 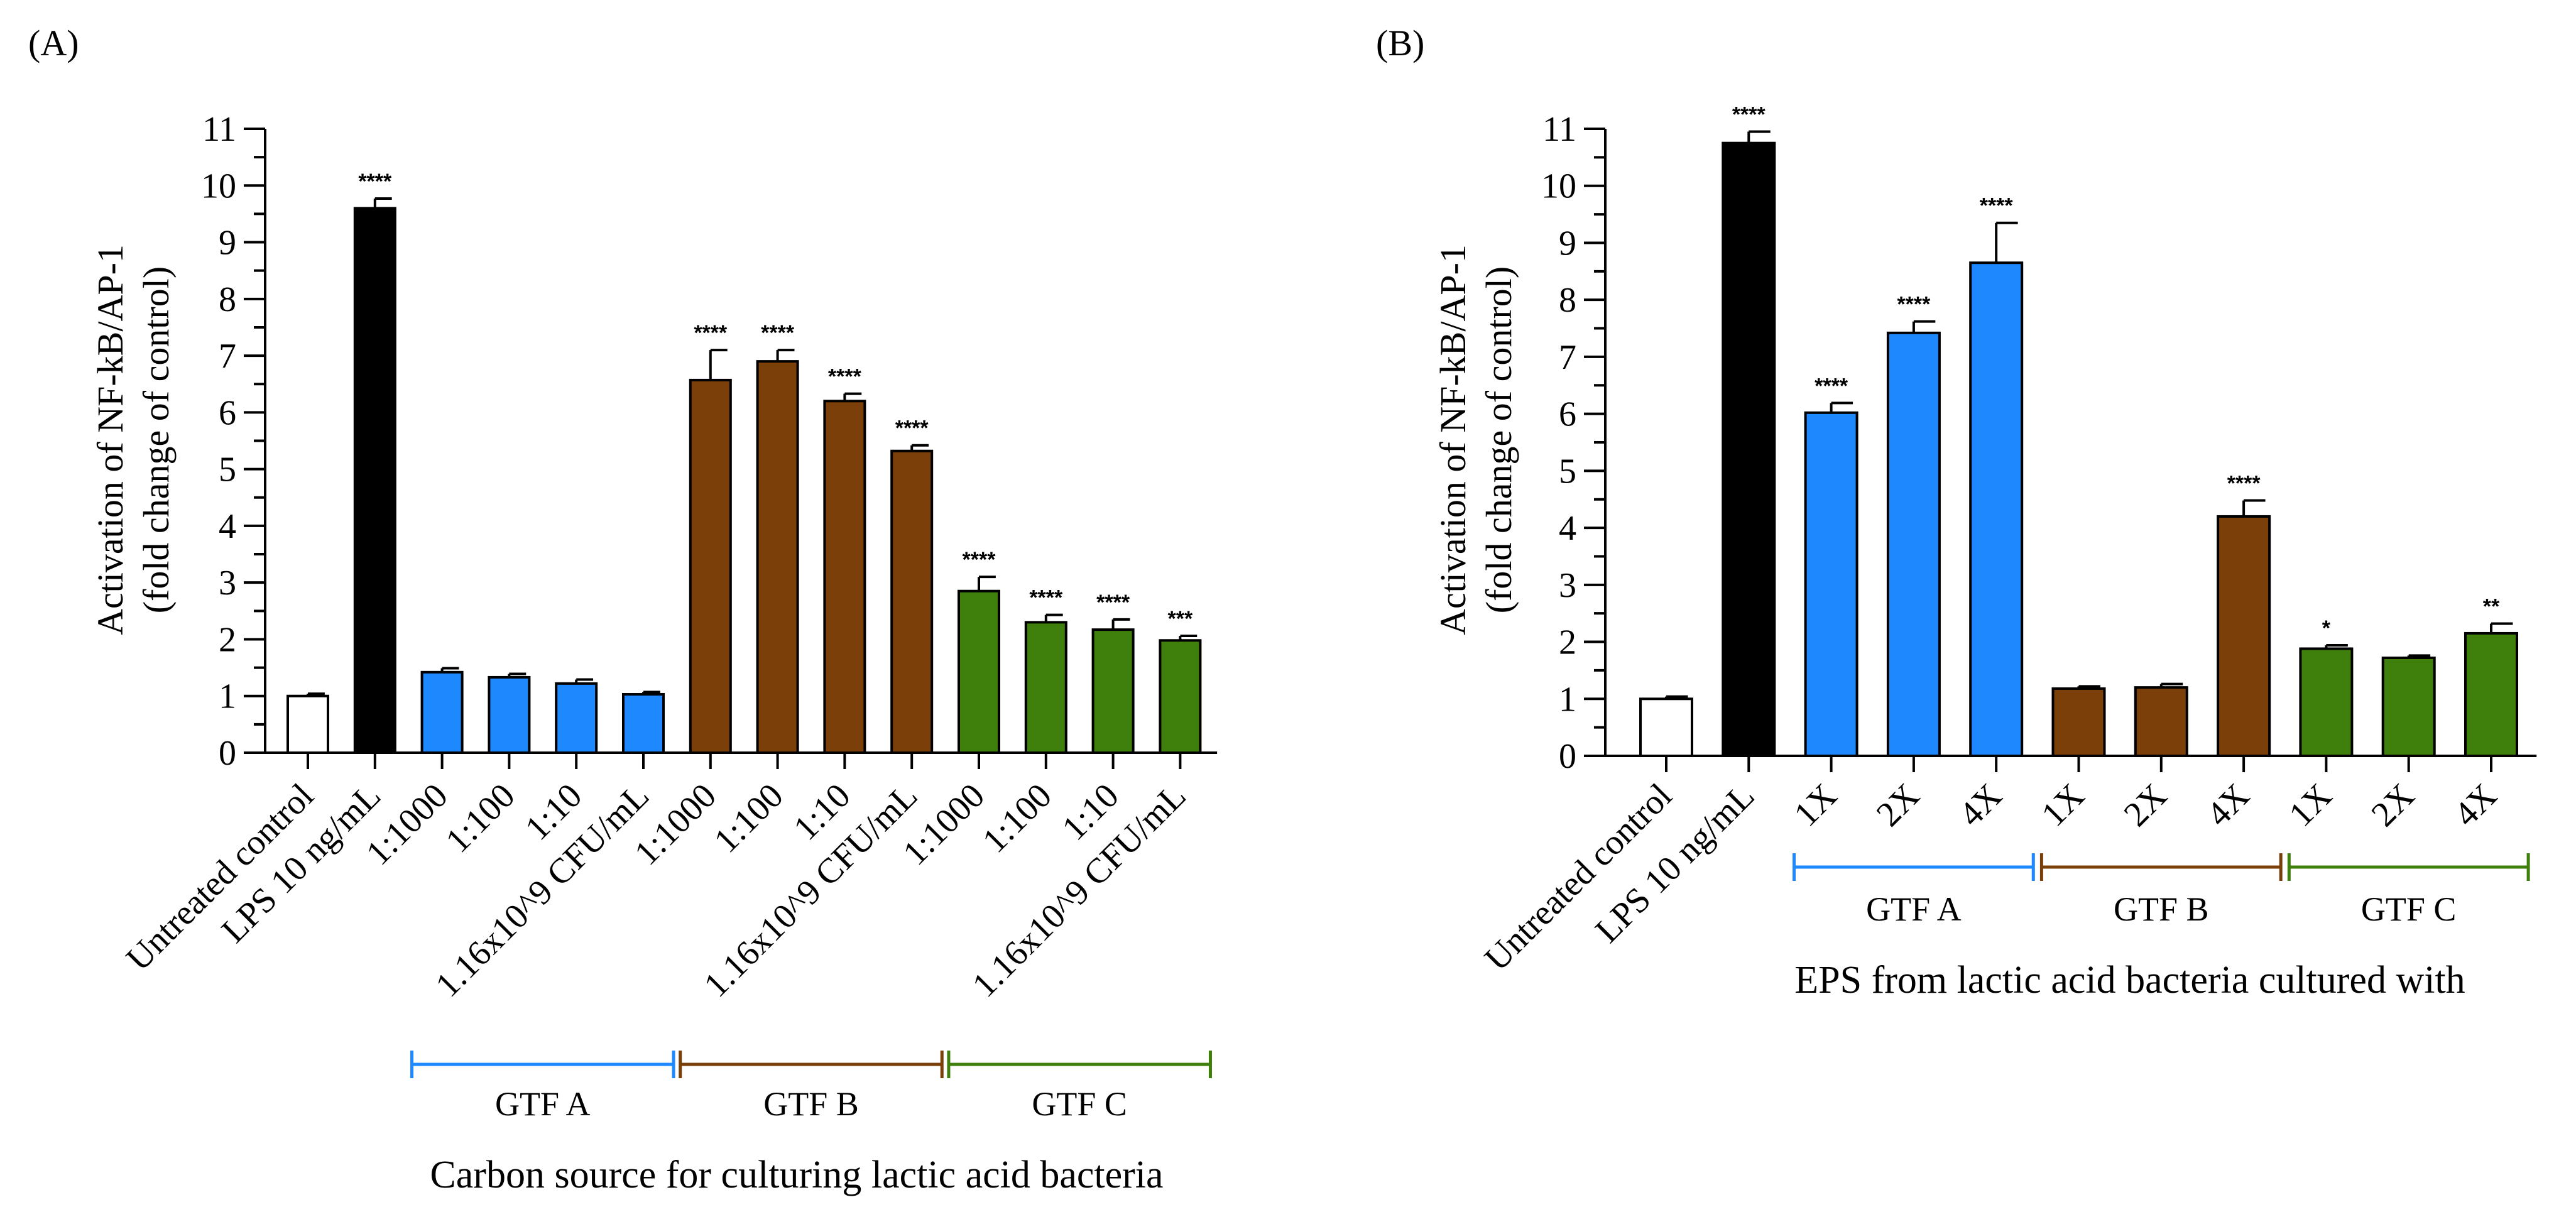 I want to click on panel-label: (B), so click(x=1400, y=43).